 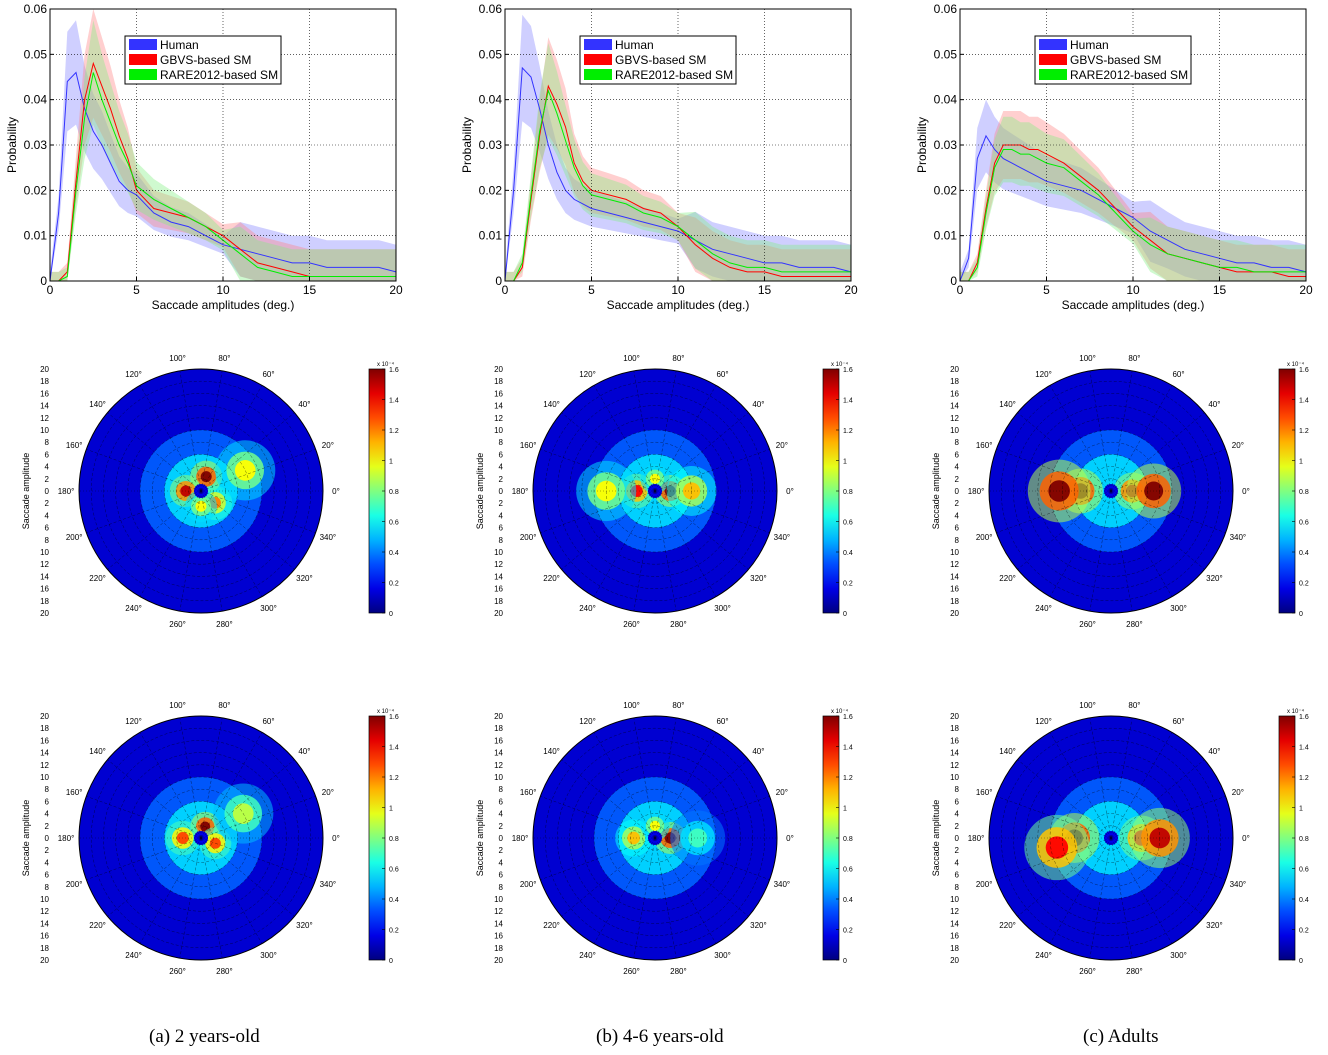 I want to click on y-tick-label: 0, so click(x=43, y=281).